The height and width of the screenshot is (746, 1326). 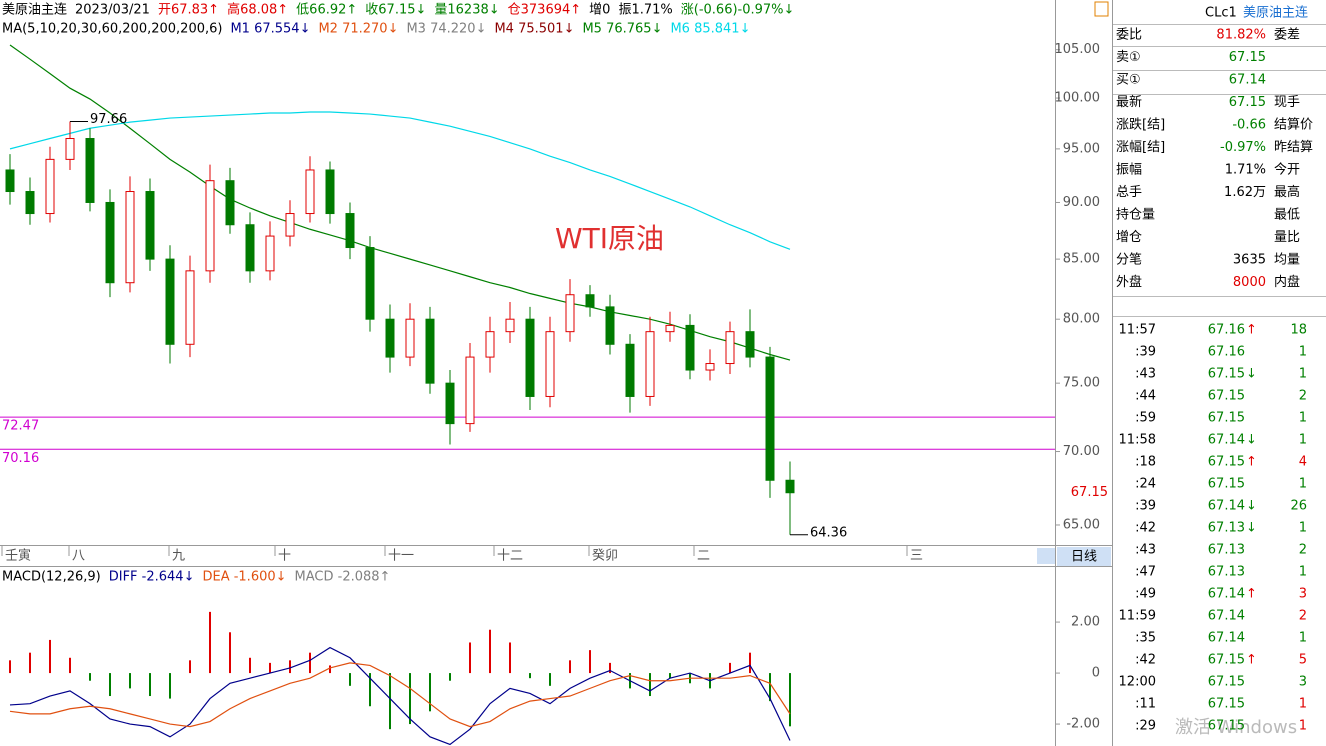 What do you see at coordinates (1293, 125) in the screenshot?
I see `quote-extra: 结算价` at bounding box center [1293, 125].